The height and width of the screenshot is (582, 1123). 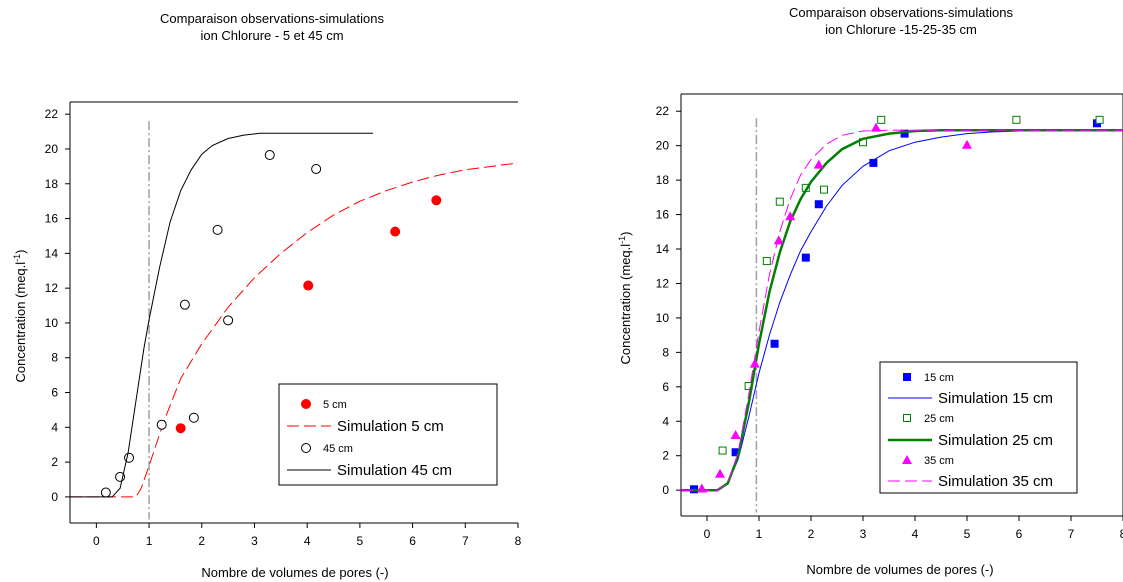 I want to click on chart-left-xlabel: Nombre de volumes de pores (-), so click(x=294, y=572).